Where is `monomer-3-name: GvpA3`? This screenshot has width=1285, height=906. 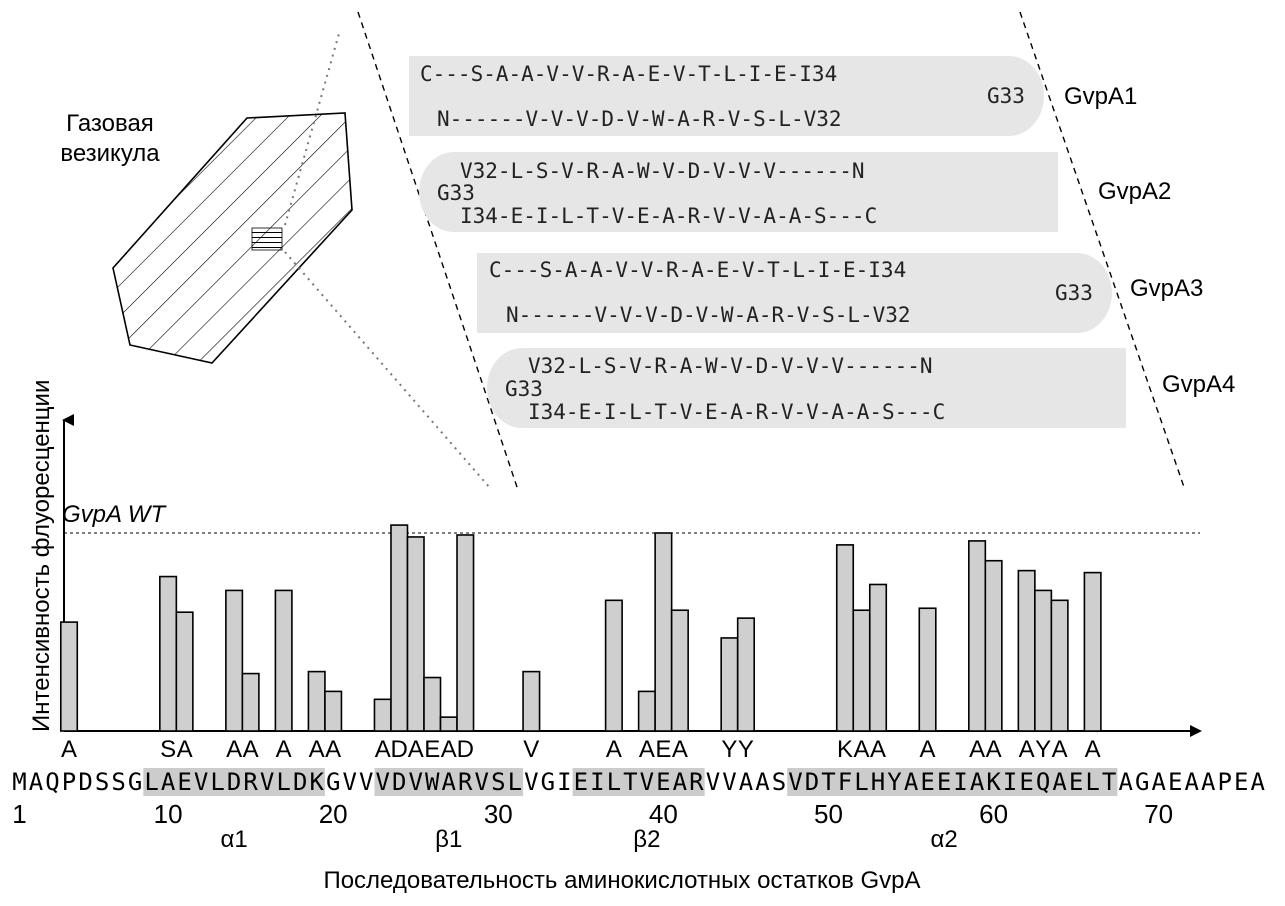
monomer-3-name: GvpA3 is located at coordinates (1166, 288).